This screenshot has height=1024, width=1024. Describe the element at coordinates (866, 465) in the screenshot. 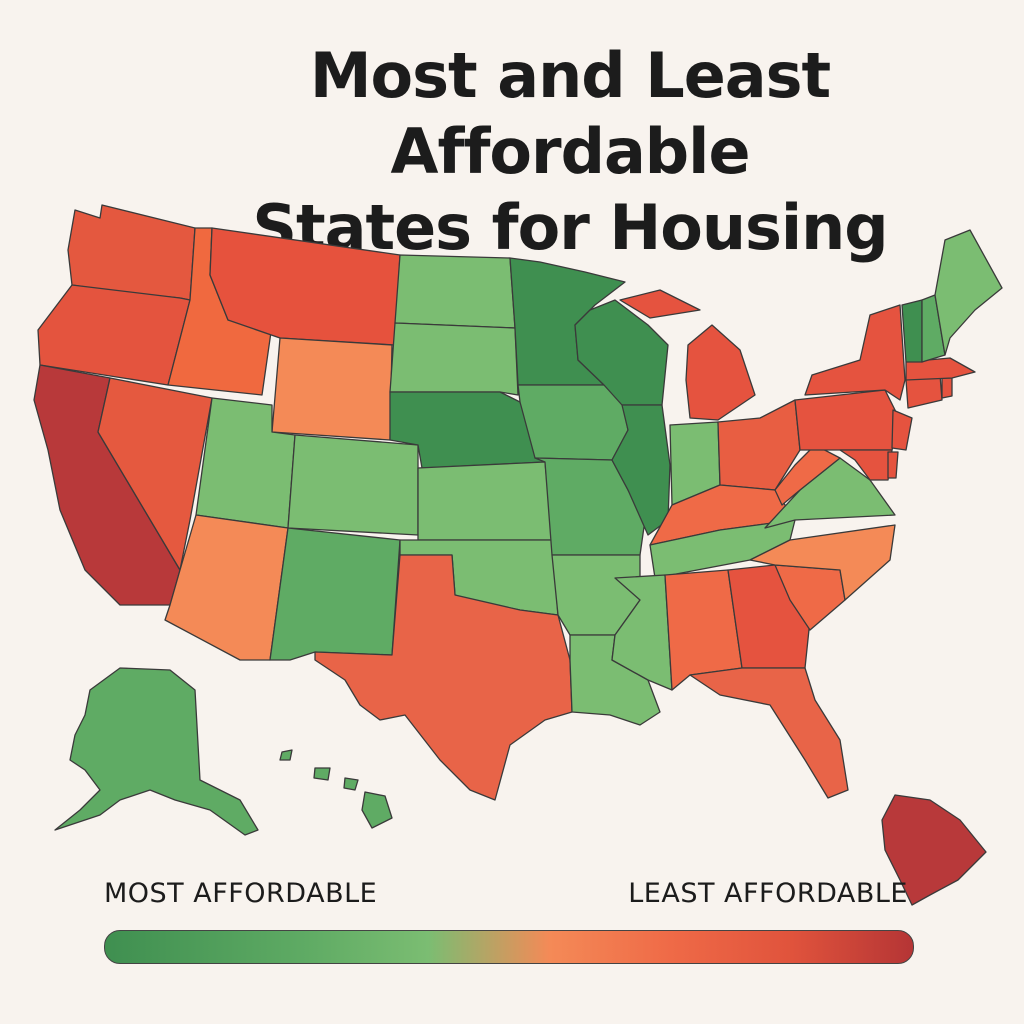

I see `state-maryland` at that location.